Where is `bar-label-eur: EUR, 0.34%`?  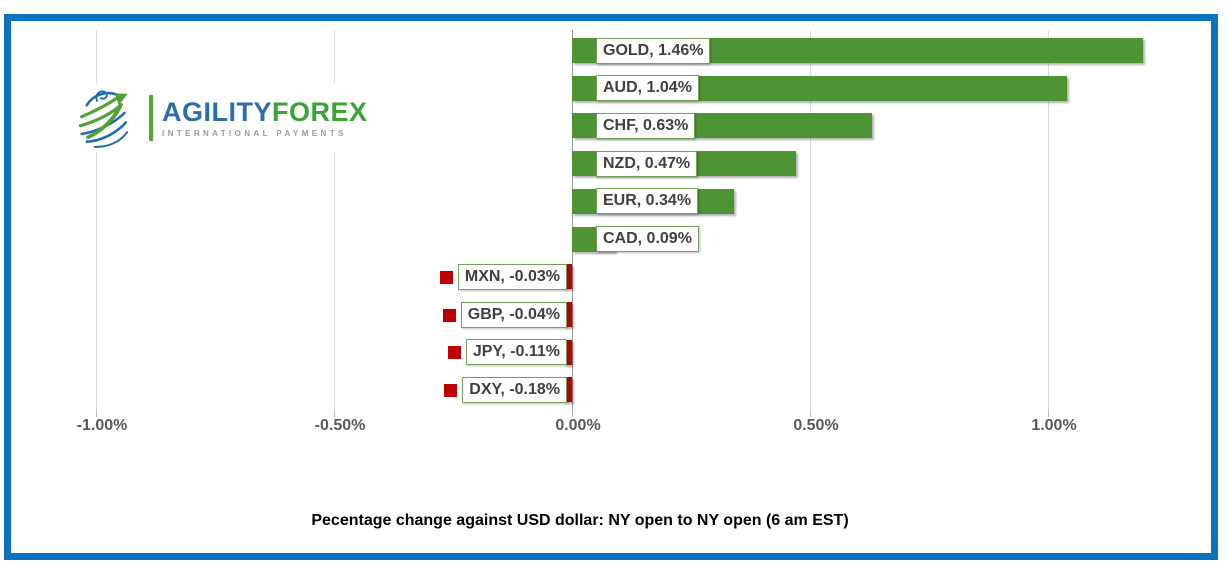 bar-label-eur: EUR, 0.34% is located at coordinates (647, 201).